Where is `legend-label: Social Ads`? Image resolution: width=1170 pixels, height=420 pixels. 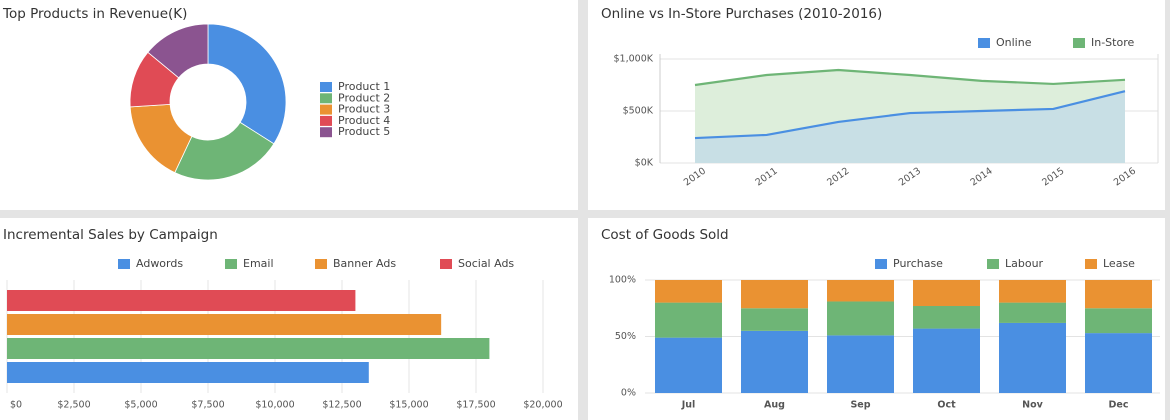
legend-label: Social Ads is located at coordinates (486, 263).